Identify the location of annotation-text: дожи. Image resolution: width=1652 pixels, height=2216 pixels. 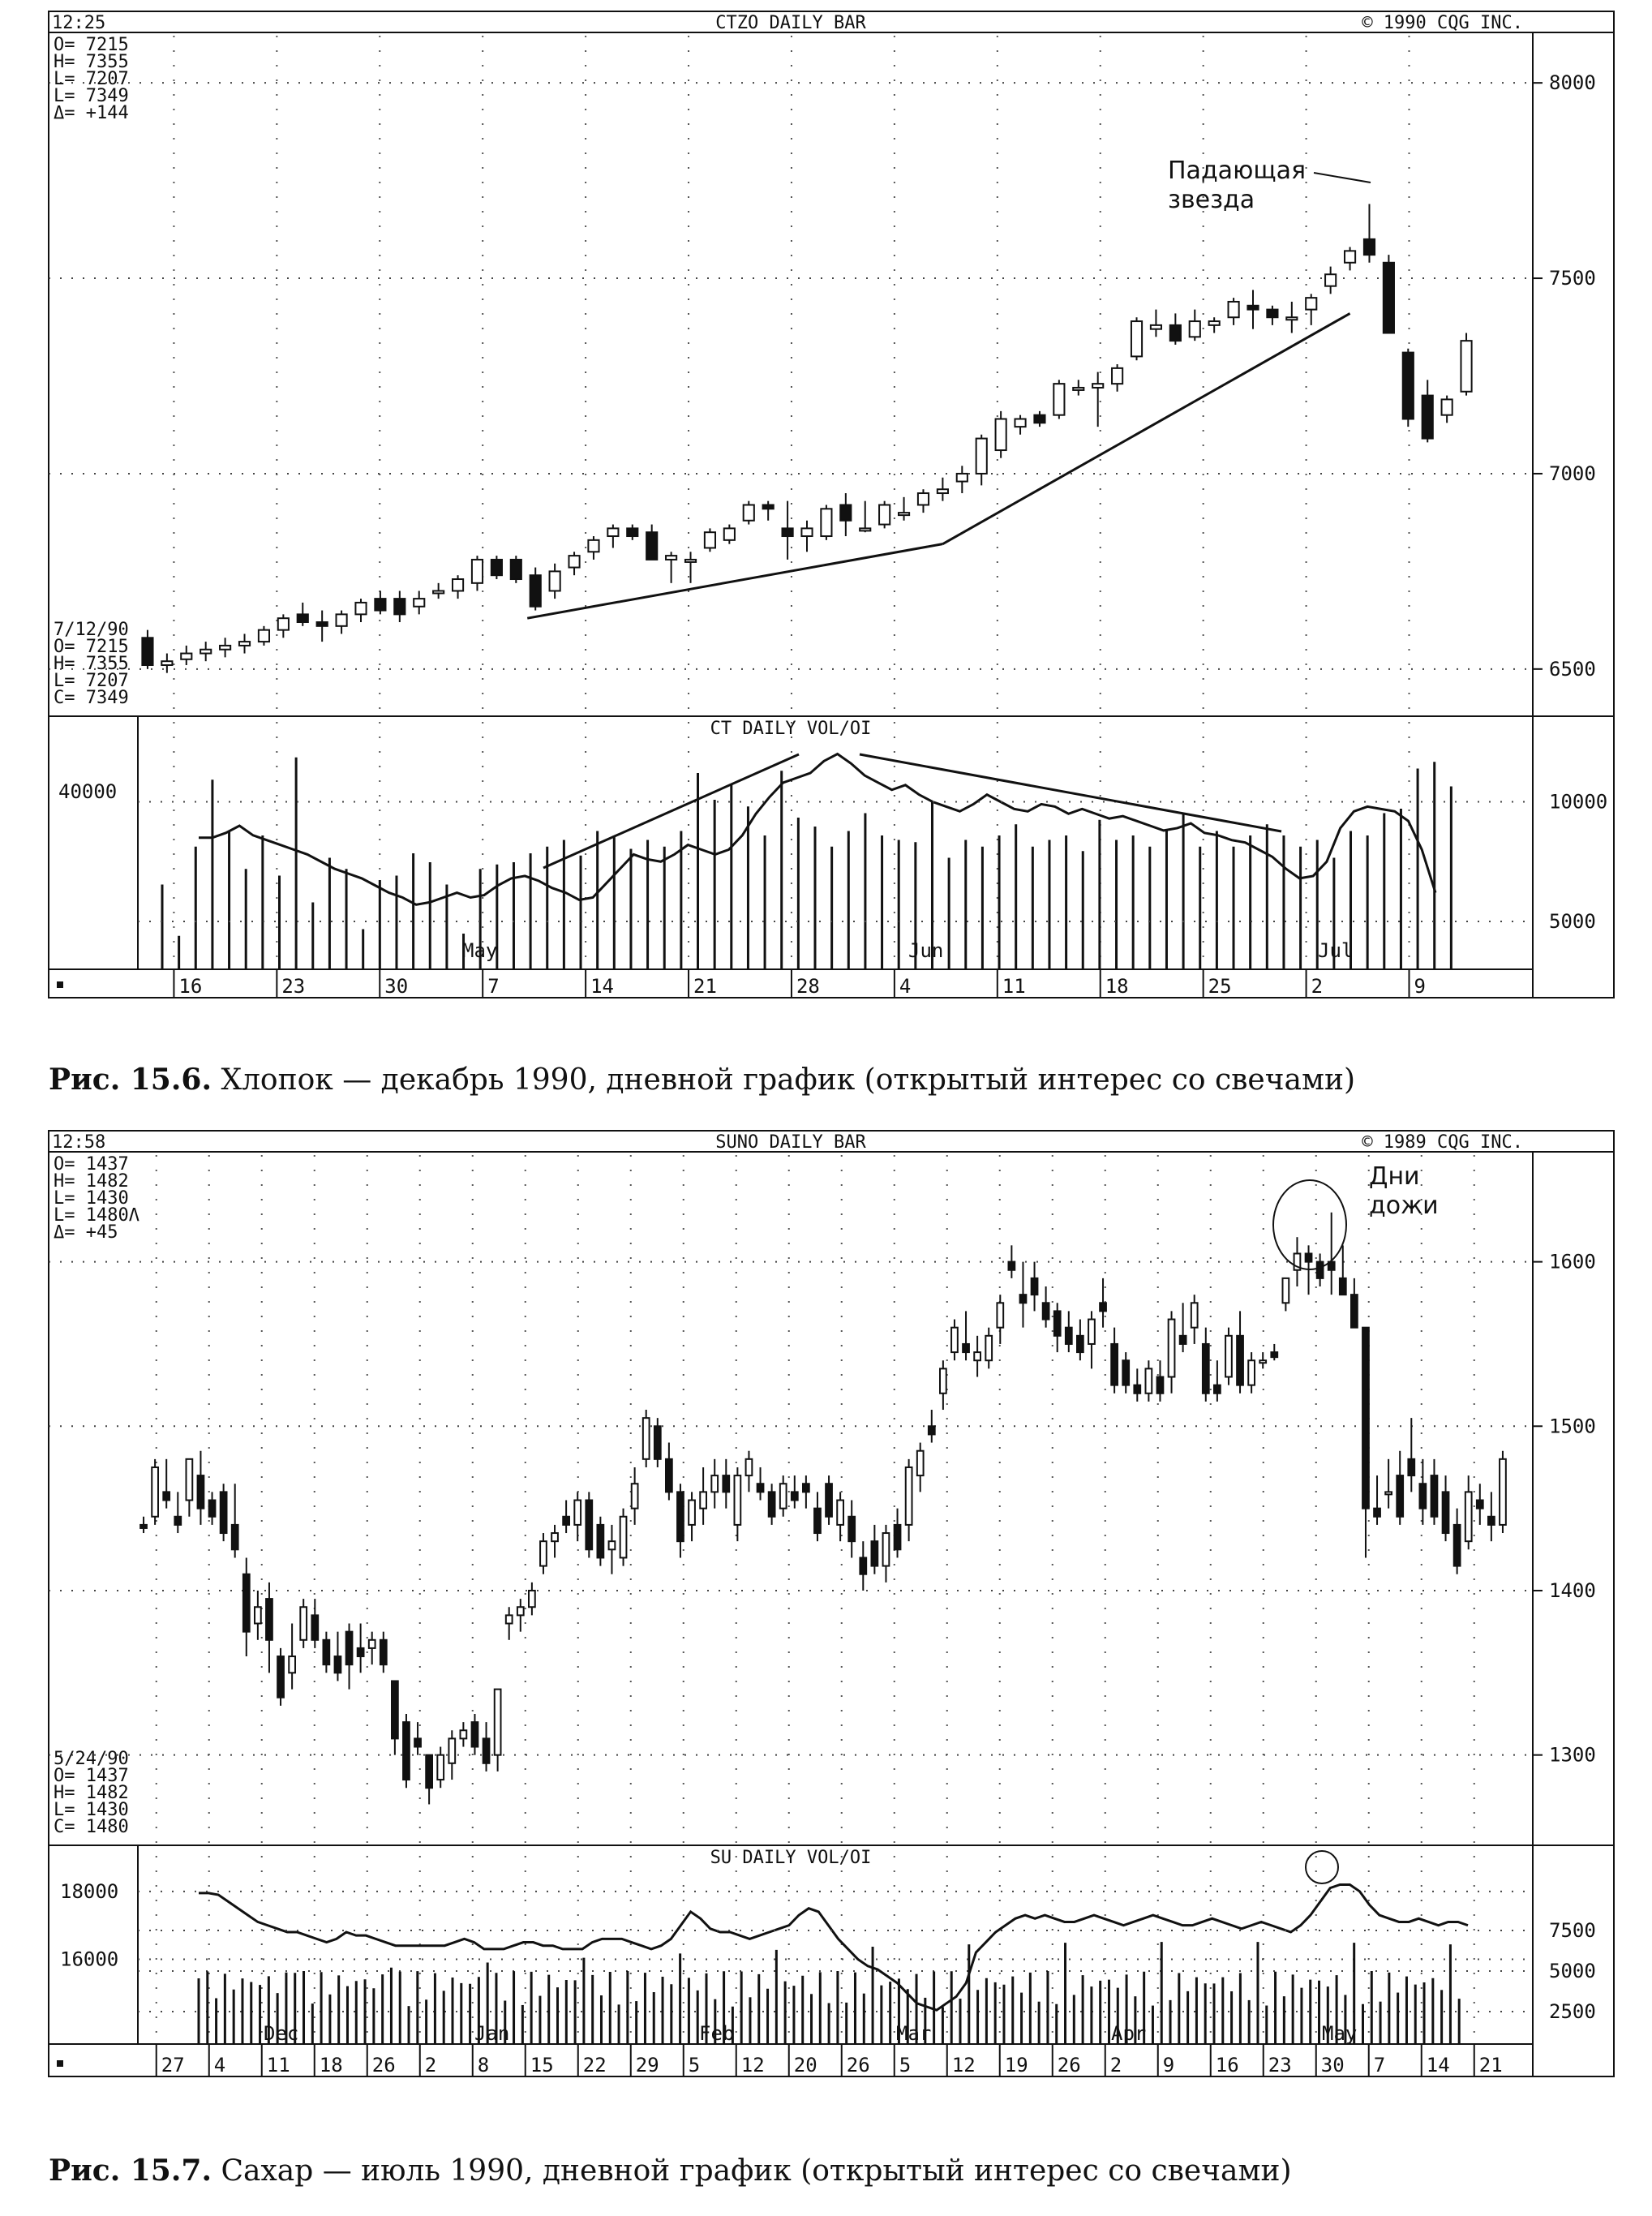
(1404, 1206).